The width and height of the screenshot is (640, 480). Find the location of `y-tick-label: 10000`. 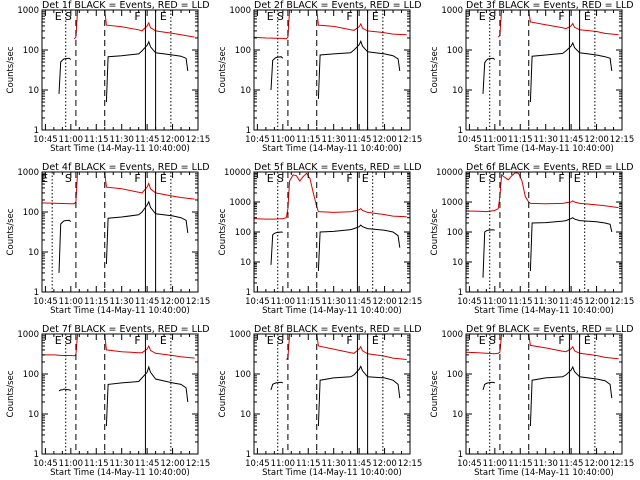

y-tick-label: 10000 is located at coordinates (237, 173).